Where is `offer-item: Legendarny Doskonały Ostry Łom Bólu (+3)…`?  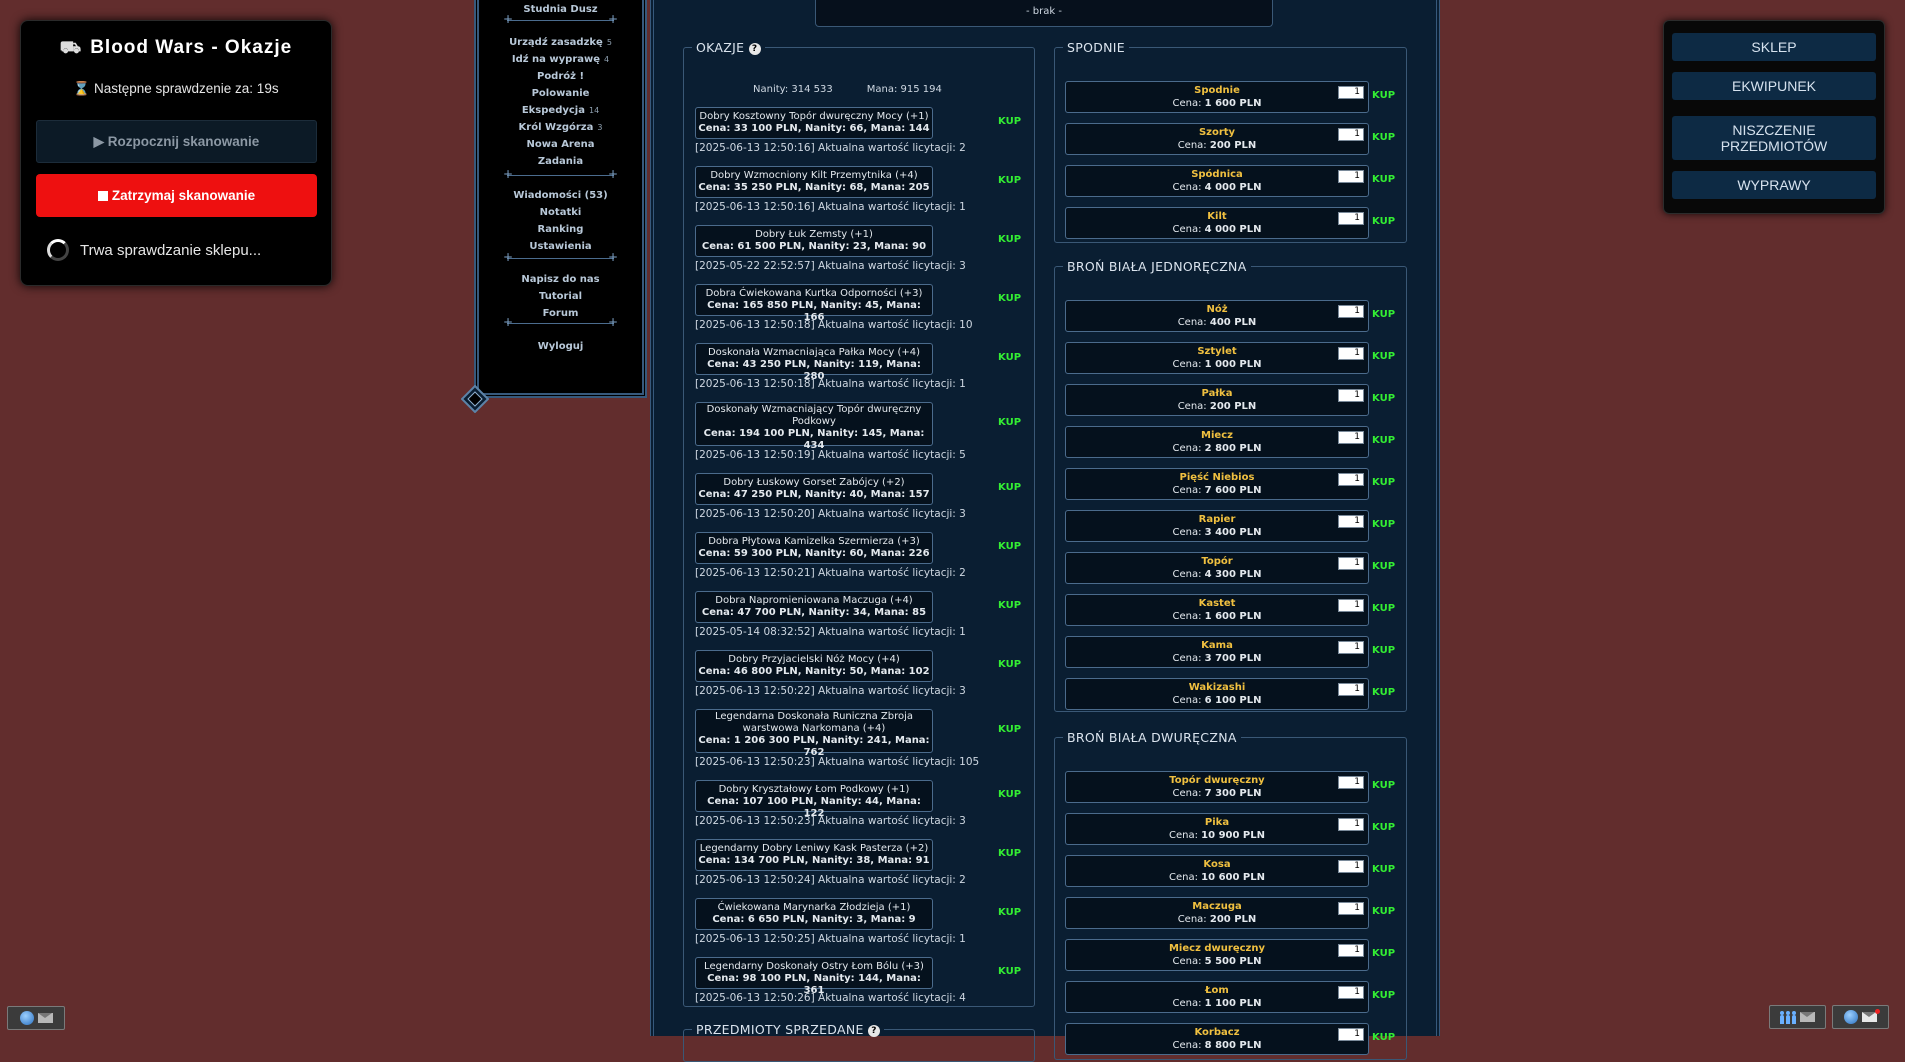
offer-item: Legendarny Doskonały Ostry Łom Bólu (+3)… is located at coordinates (814, 976).